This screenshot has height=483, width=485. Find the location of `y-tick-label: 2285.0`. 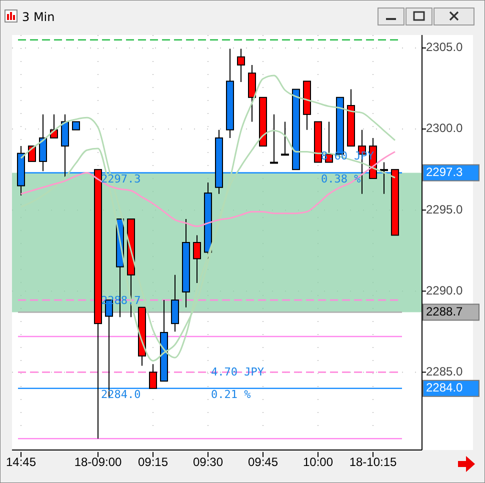

y-tick-label: 2285.0 is located at coordinates (445, 371).